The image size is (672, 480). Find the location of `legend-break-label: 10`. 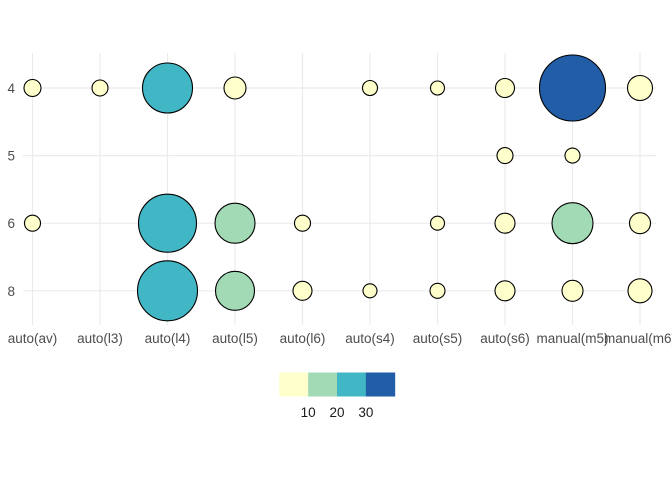

legend-break-label: 10 is located at coordinates (308, 412).